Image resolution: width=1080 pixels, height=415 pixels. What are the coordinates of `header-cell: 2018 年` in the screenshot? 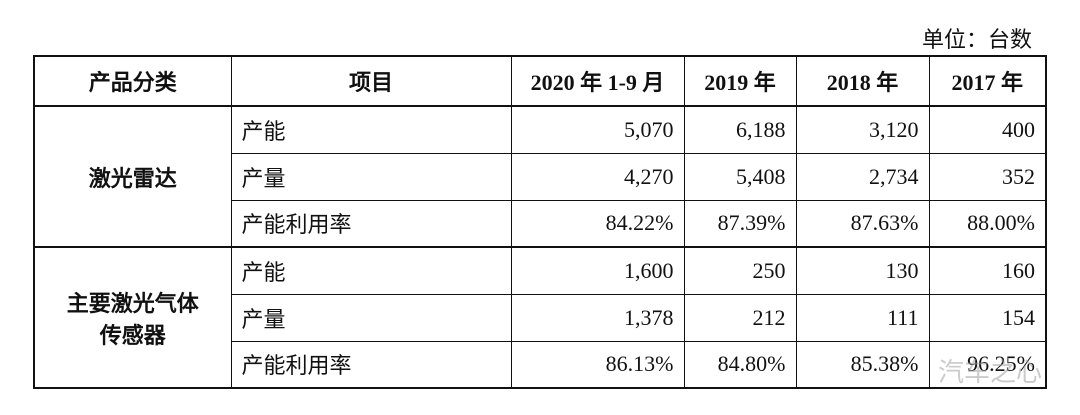 It's located at (862, 81).